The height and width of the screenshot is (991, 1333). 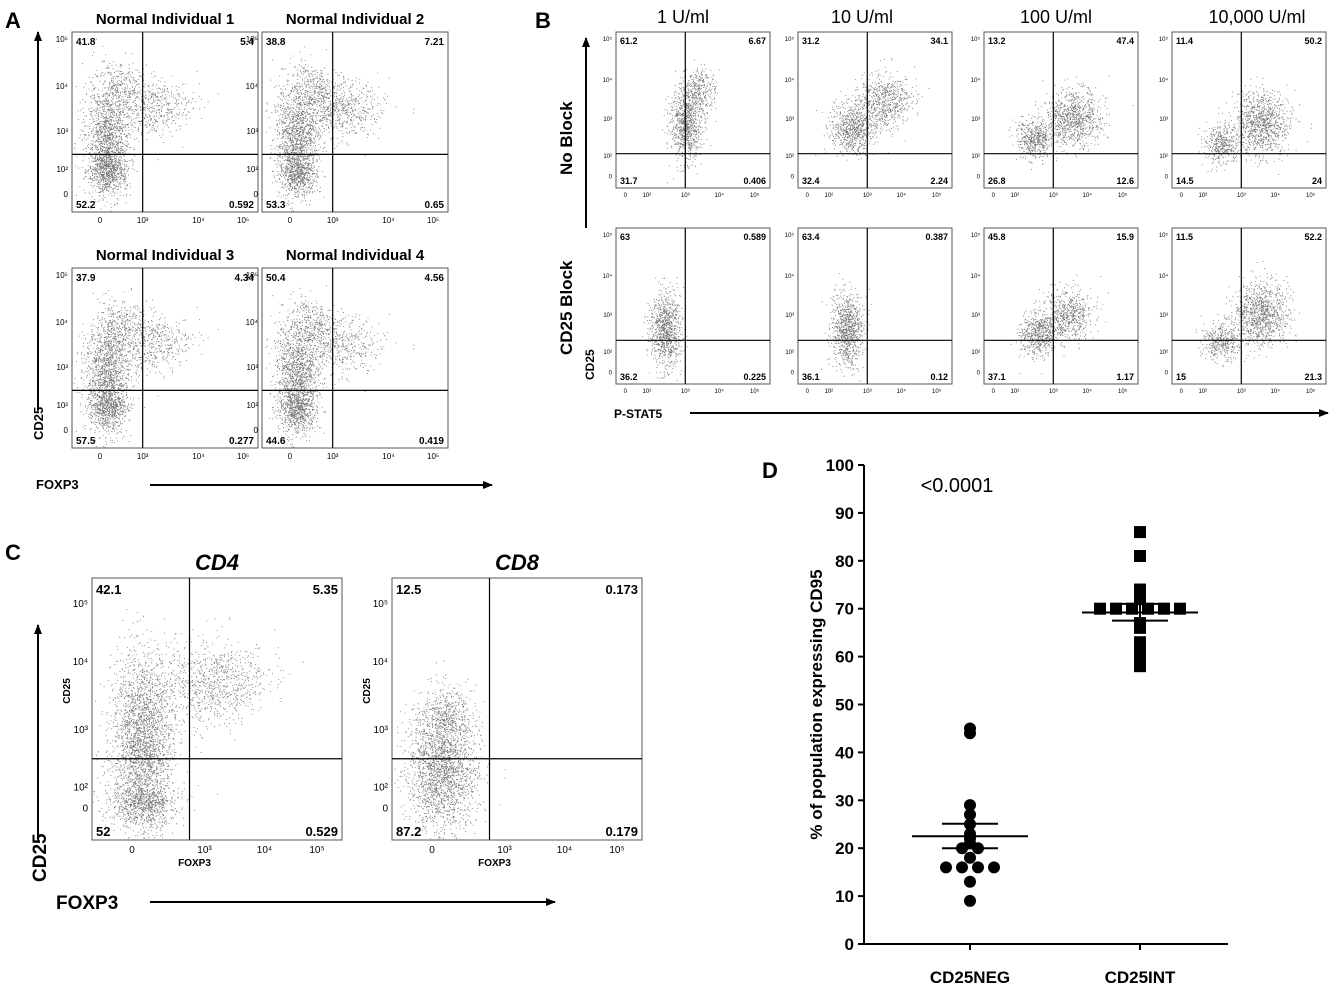 What do you see at coordinates (811, 41) in the screenshot?
I see `quadrant-ul: 31.2` at bounding box center [811, 41].